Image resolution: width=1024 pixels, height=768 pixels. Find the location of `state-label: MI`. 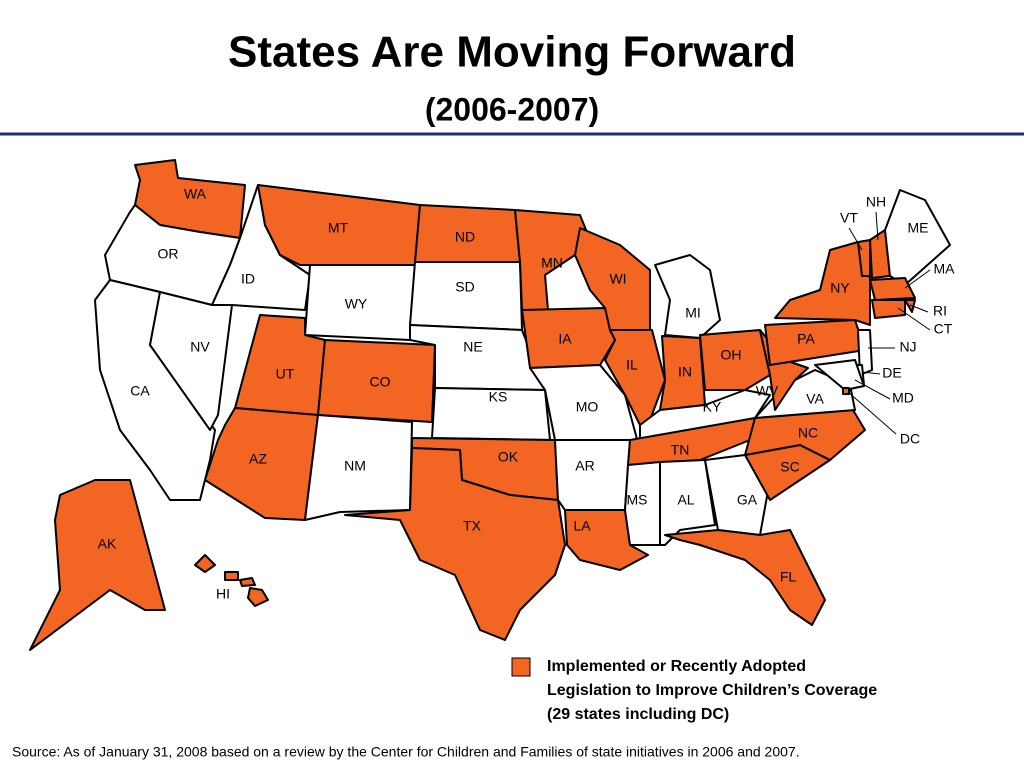

state-label: MI is located at coordinates (693, 313).